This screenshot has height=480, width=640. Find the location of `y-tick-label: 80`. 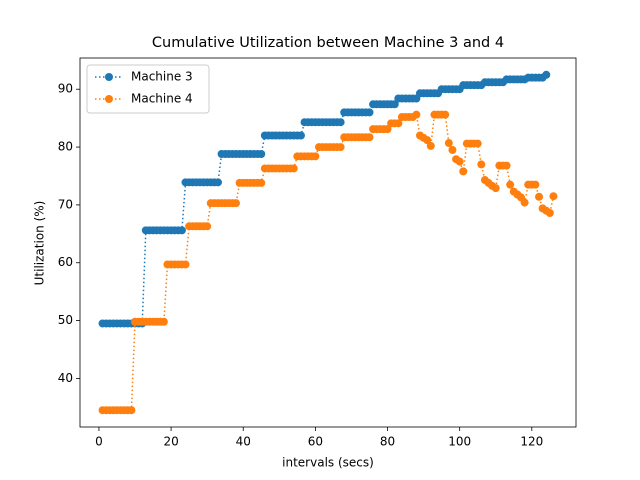

y-tick-label: 80 is located at coordinates (65, 147).